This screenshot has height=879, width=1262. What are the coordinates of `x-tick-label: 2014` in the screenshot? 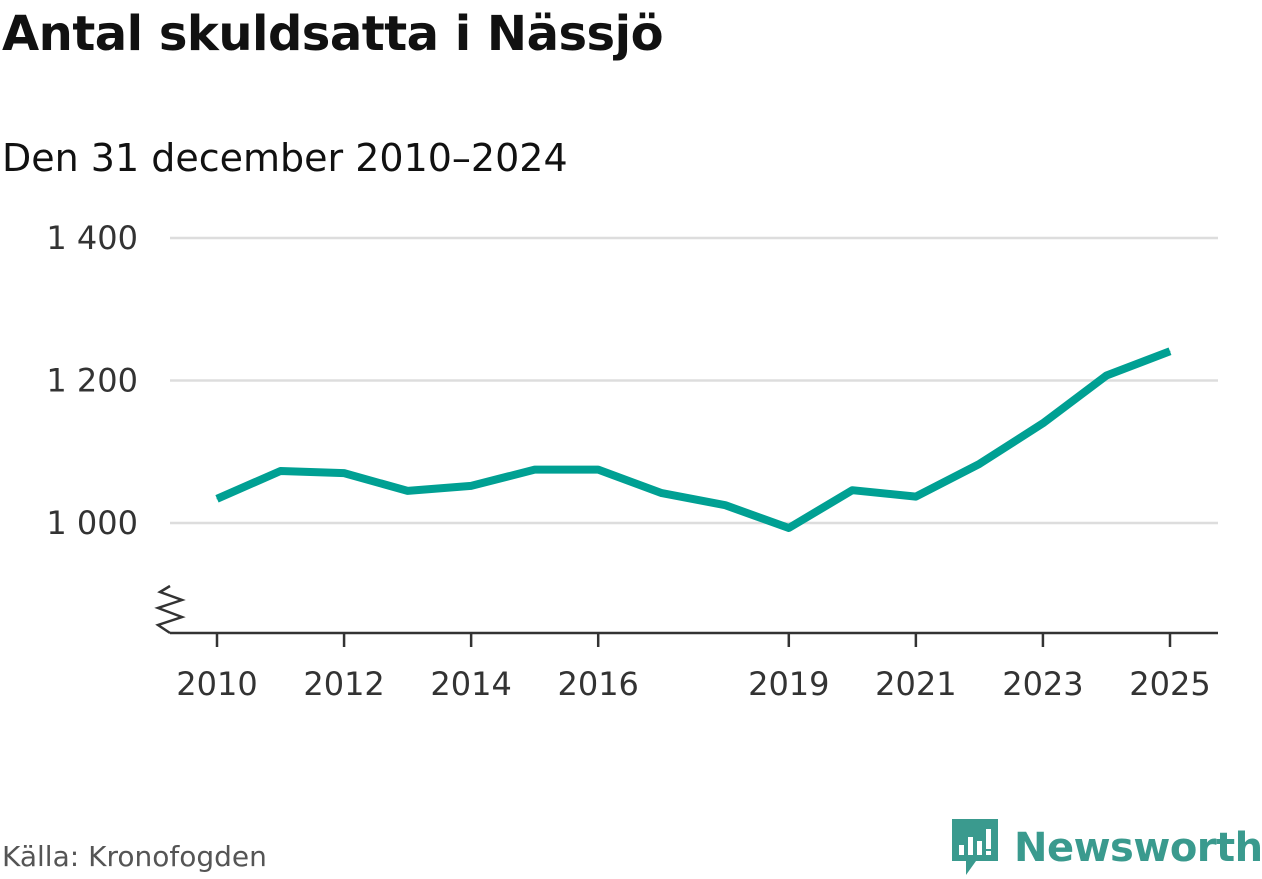 It's located at (470, 684).